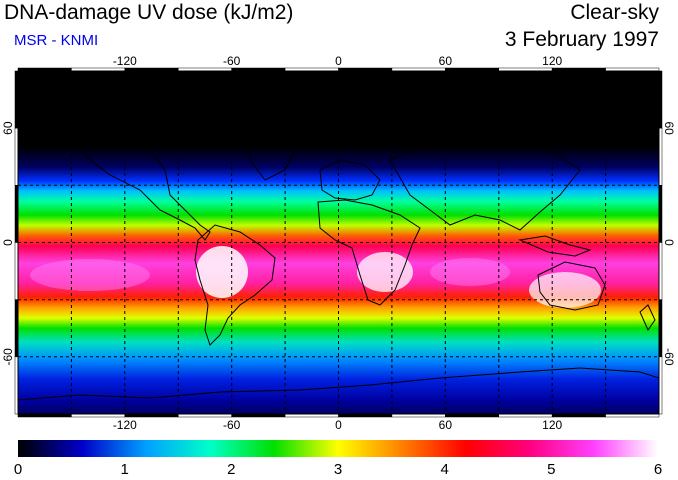 The image size is (678, 480). I want to click on lon-tick-label-top: 120, so click(552, 61).